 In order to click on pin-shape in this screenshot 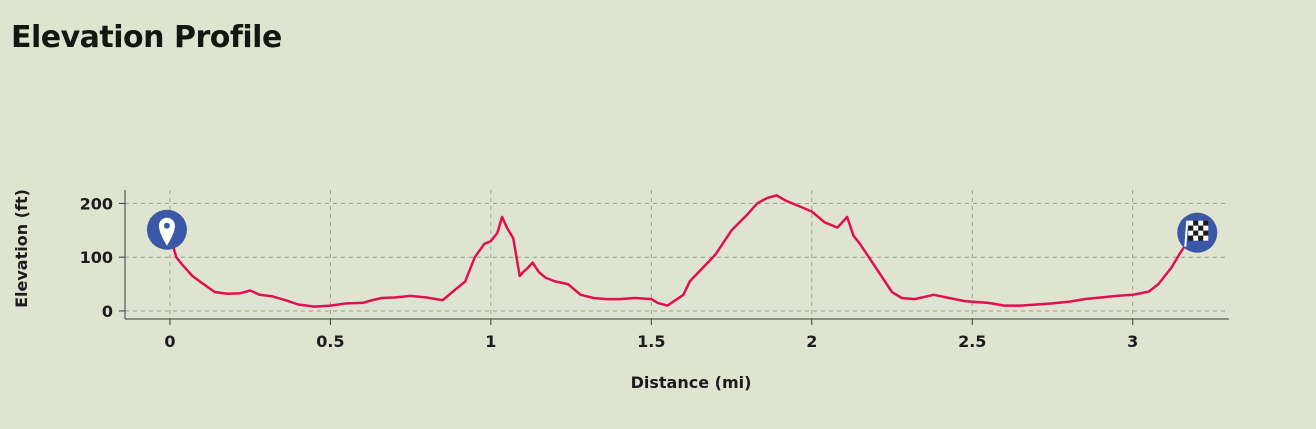, I will do `click(166, 231)`.